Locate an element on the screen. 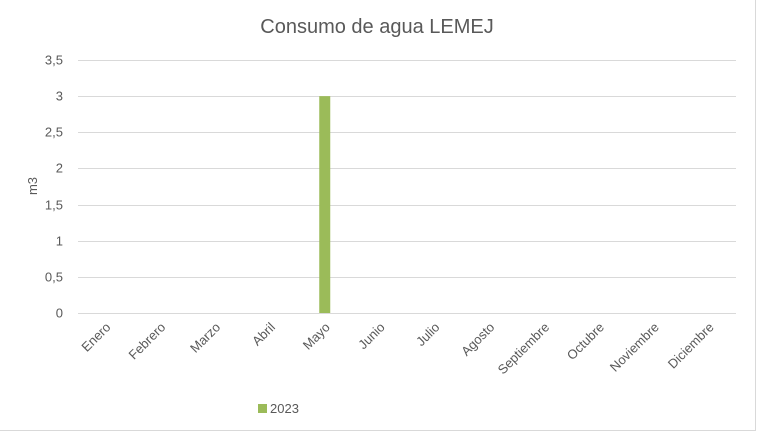 Image resolution: width=775 pixels, height=431 pixels. x-tick-label: Julio is located at coordinates (428, 335).